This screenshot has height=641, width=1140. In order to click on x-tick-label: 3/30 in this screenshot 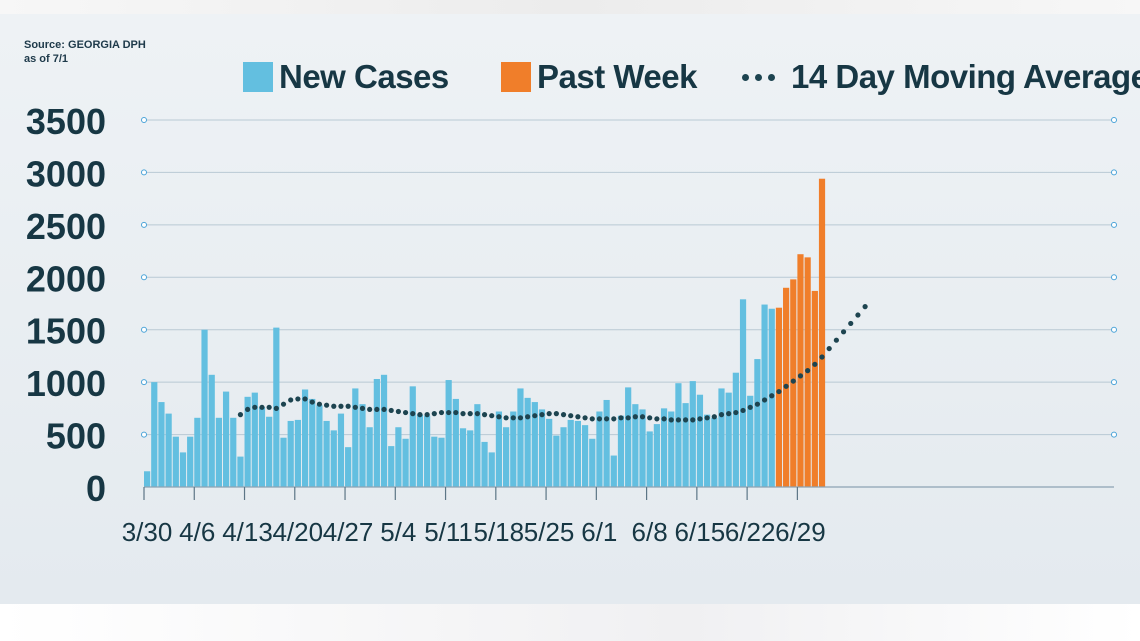, I will do `click(147, 532)`.